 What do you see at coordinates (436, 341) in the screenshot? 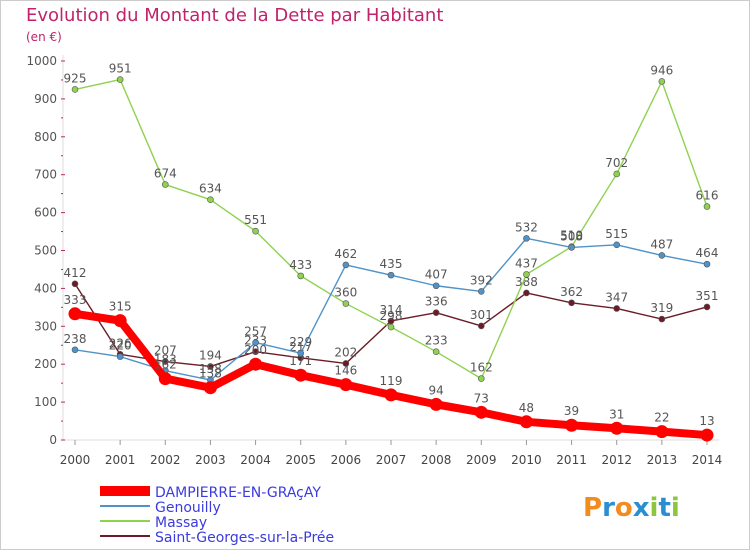
I see `data-label: 233` at bounding box center [436, 341].